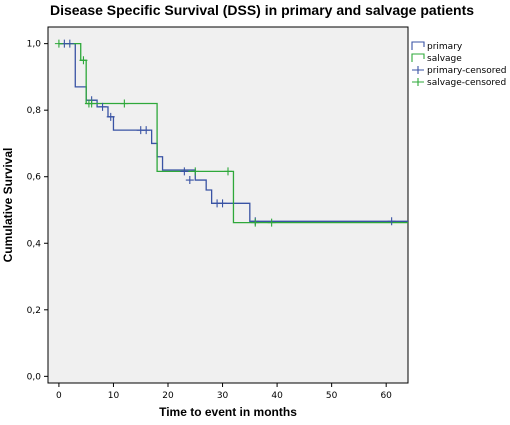 This screenshot has height=425, width=510. Describe the element at coordinates (228, 412) in the screenshot. I see `x-axis-label: Time to event in months` at that location.